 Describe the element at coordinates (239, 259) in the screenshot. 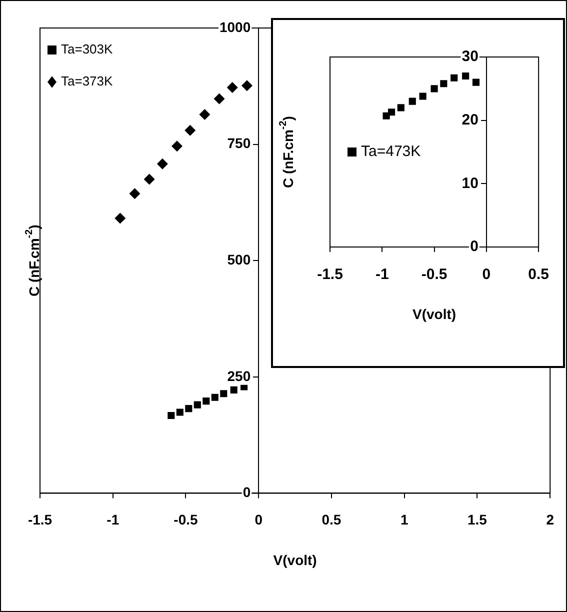

I see `y-tick-label: 500` at that location.